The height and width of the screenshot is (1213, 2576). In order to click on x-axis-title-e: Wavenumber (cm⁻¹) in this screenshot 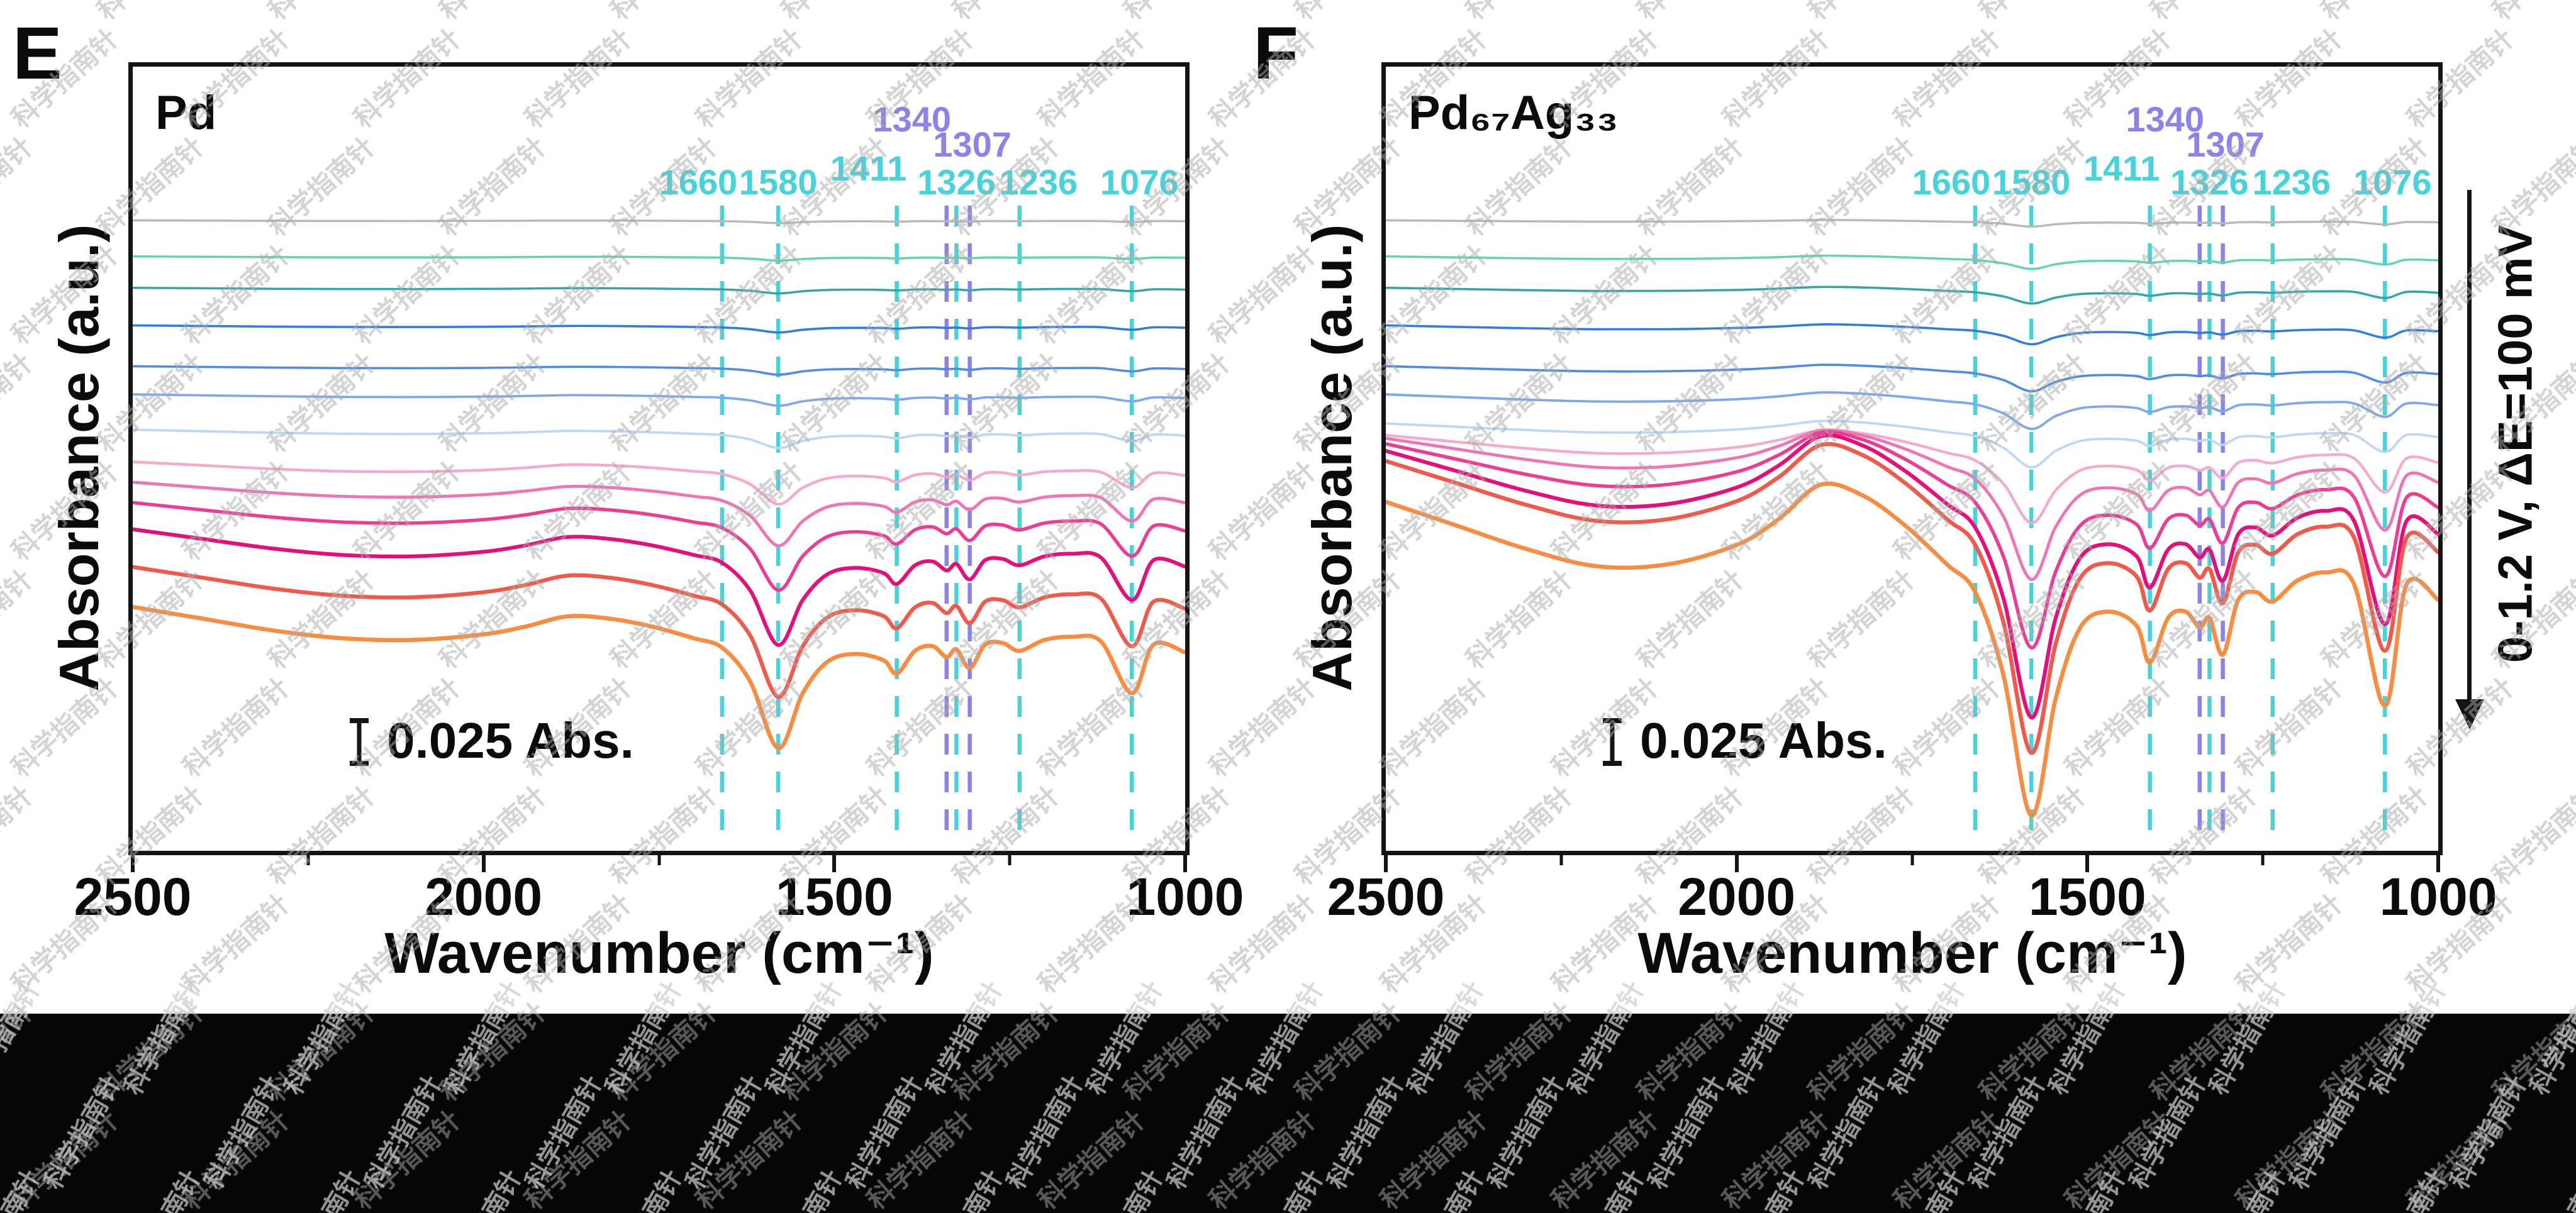, I will do `click(659, 953)`.